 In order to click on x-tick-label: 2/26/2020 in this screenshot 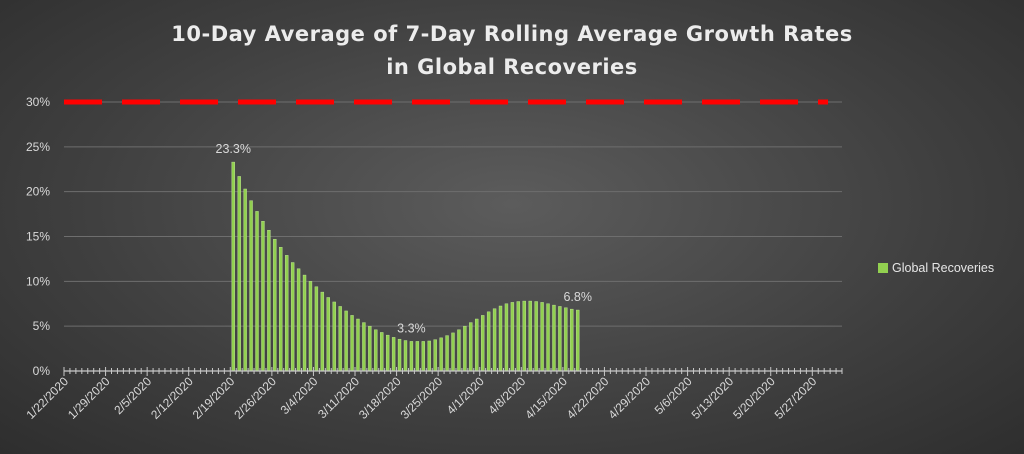, I will do `click(255, 398)`.